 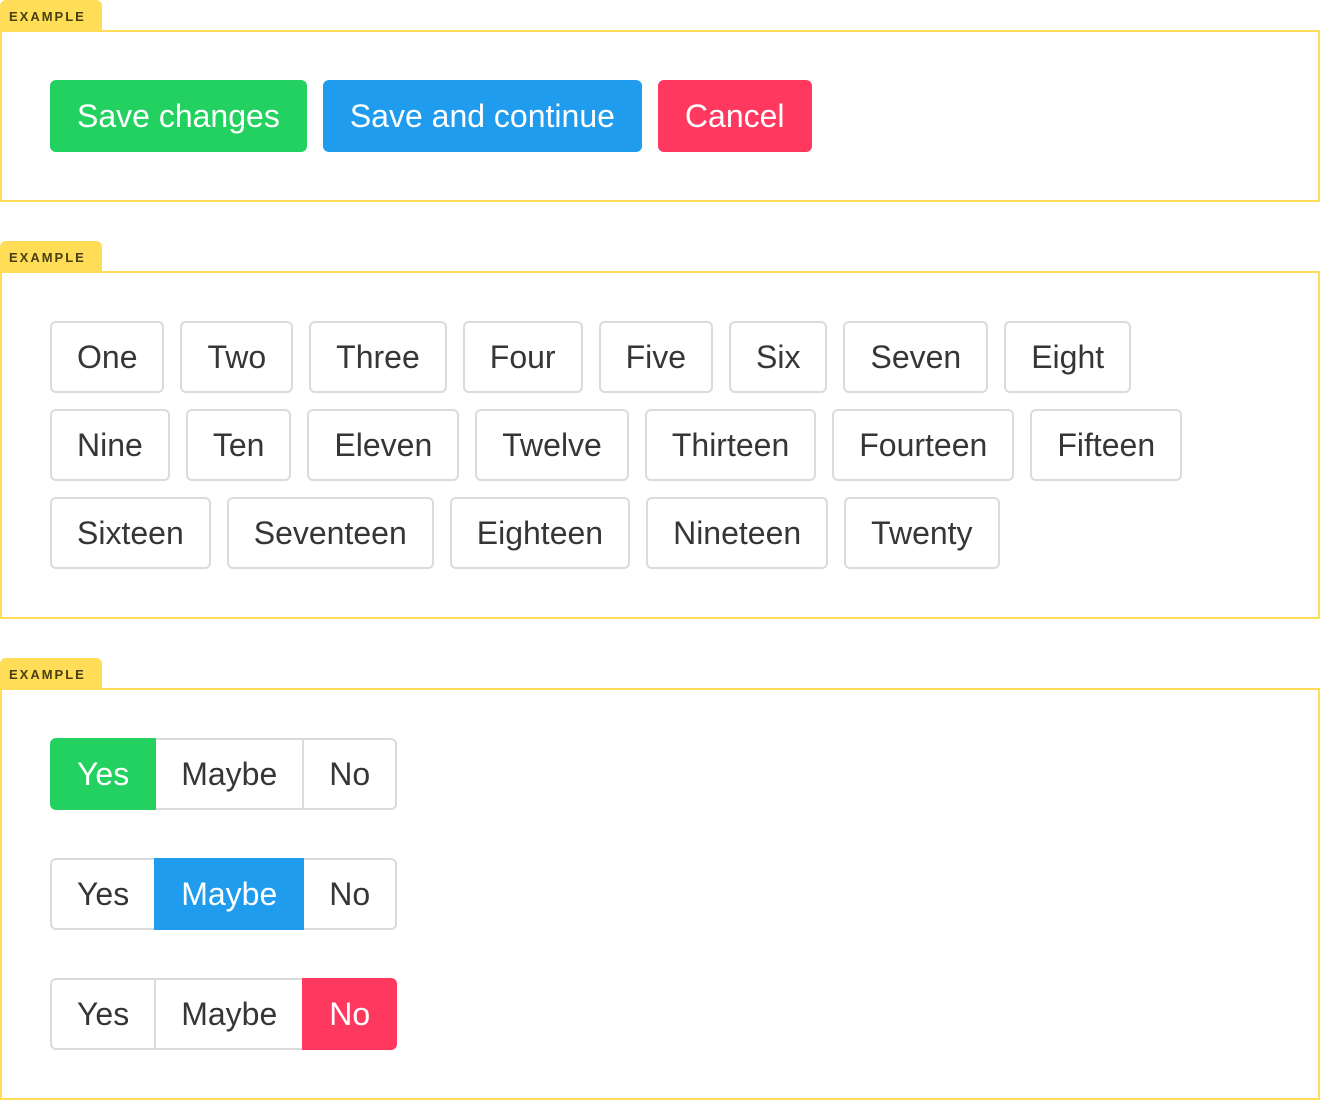 I want to click on button: Save and continue, so click(x=482, y=116).